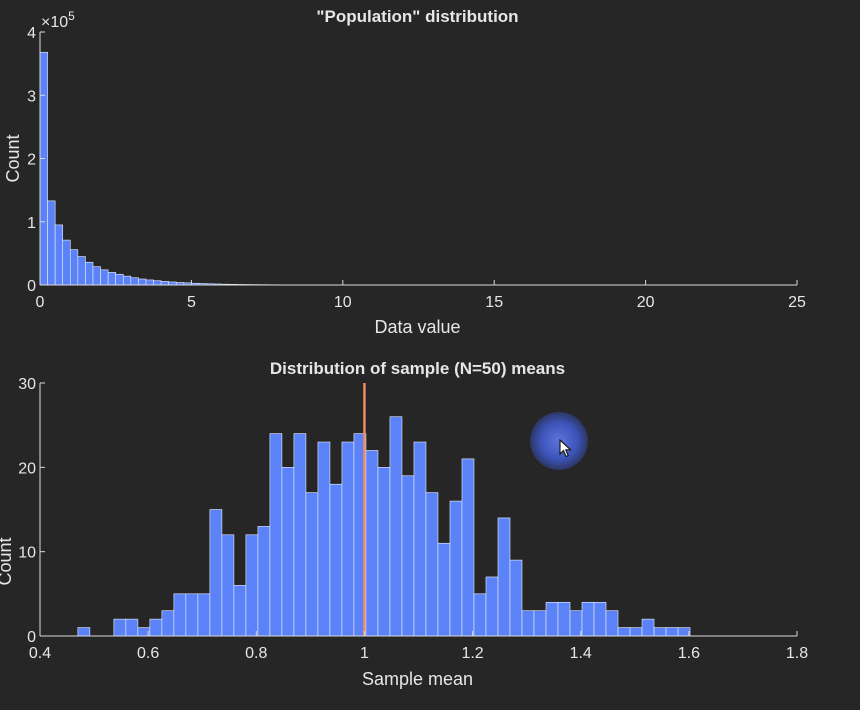 The image size is (860, 710). What do you see at coordinates (797, 302) in the screenshot?
I see `x-tick-label: 25` at bounding box center [797, 302].